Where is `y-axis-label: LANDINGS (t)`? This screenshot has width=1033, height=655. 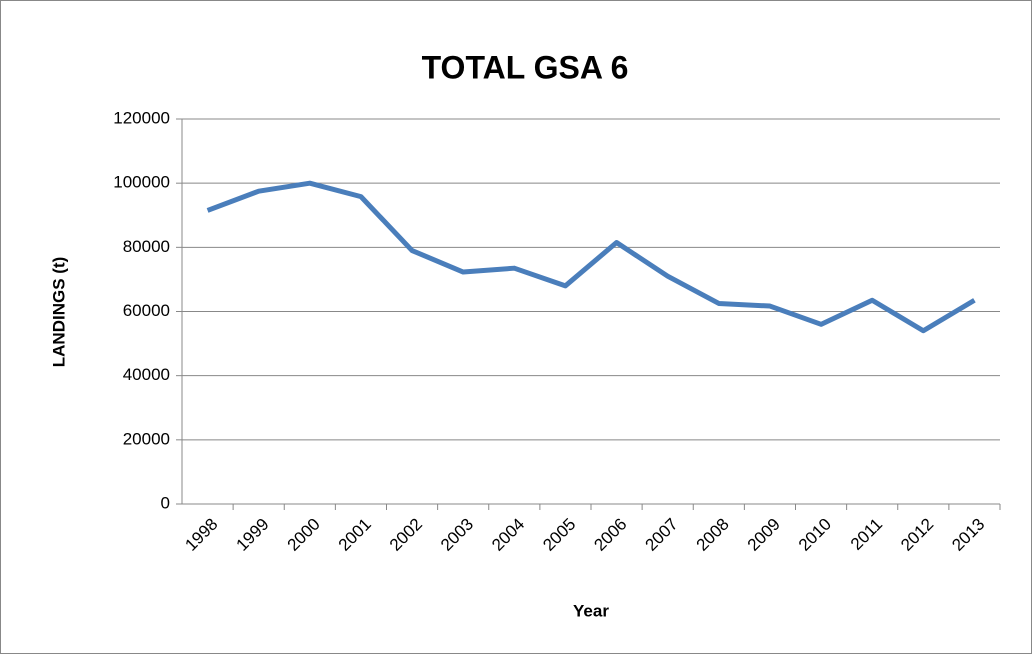 y-axis-label: LANDINGS (t) is located at coordinates (58, 312).